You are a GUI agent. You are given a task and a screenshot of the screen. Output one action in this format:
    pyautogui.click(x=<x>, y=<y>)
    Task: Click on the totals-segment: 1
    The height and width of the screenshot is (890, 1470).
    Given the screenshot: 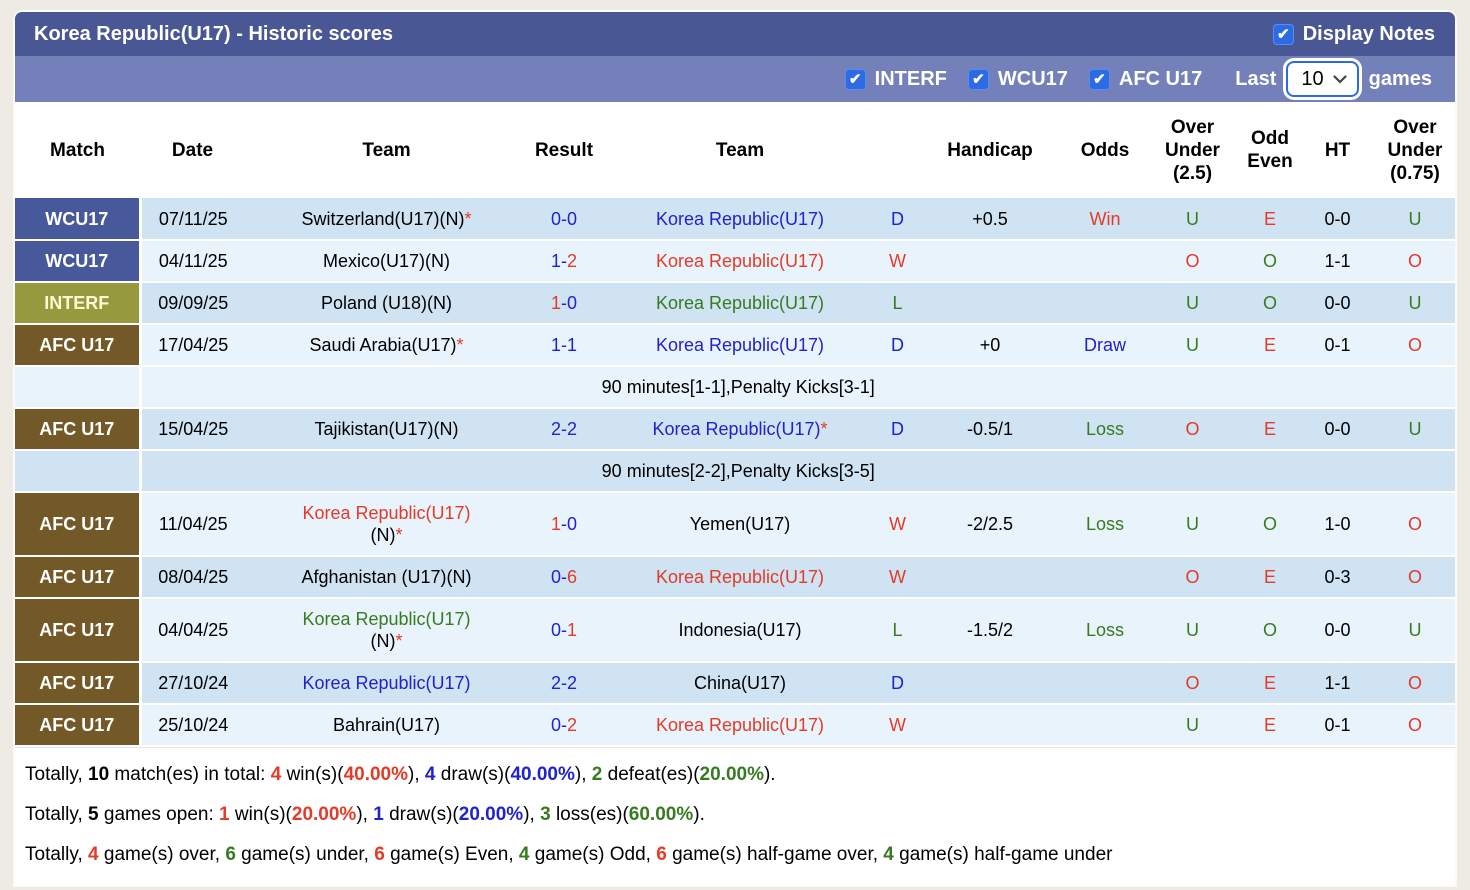 What is the action you would take?
    pyautogui.click(x=378, y=814)
    